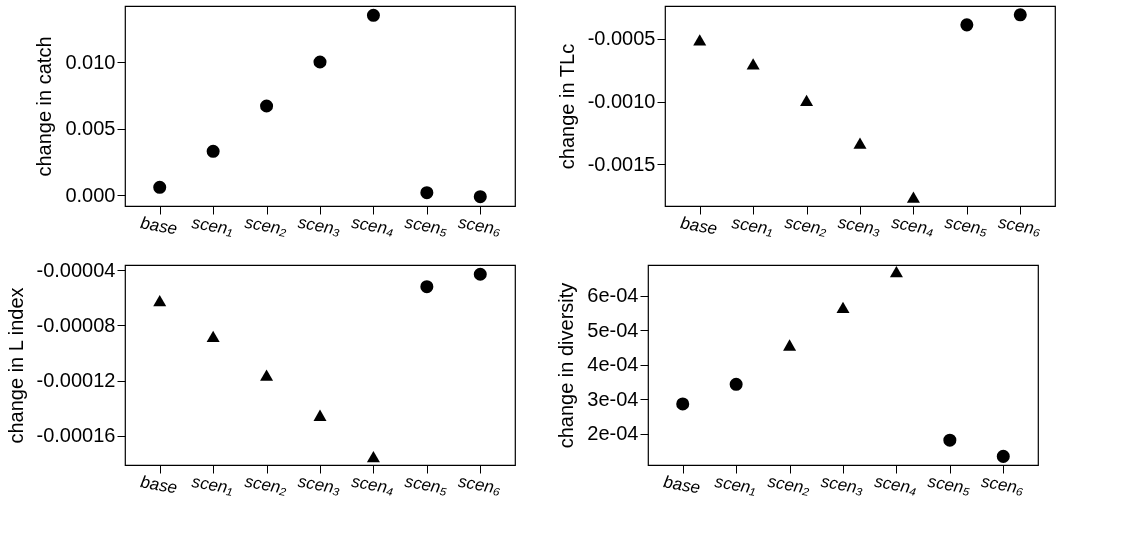 The height and width of the screenshot is (539, 1127). What do you see at coordinates (44, 106) in the screenshot?
I see `y-axis-title: change in catch` at bounding box center [44, 106].